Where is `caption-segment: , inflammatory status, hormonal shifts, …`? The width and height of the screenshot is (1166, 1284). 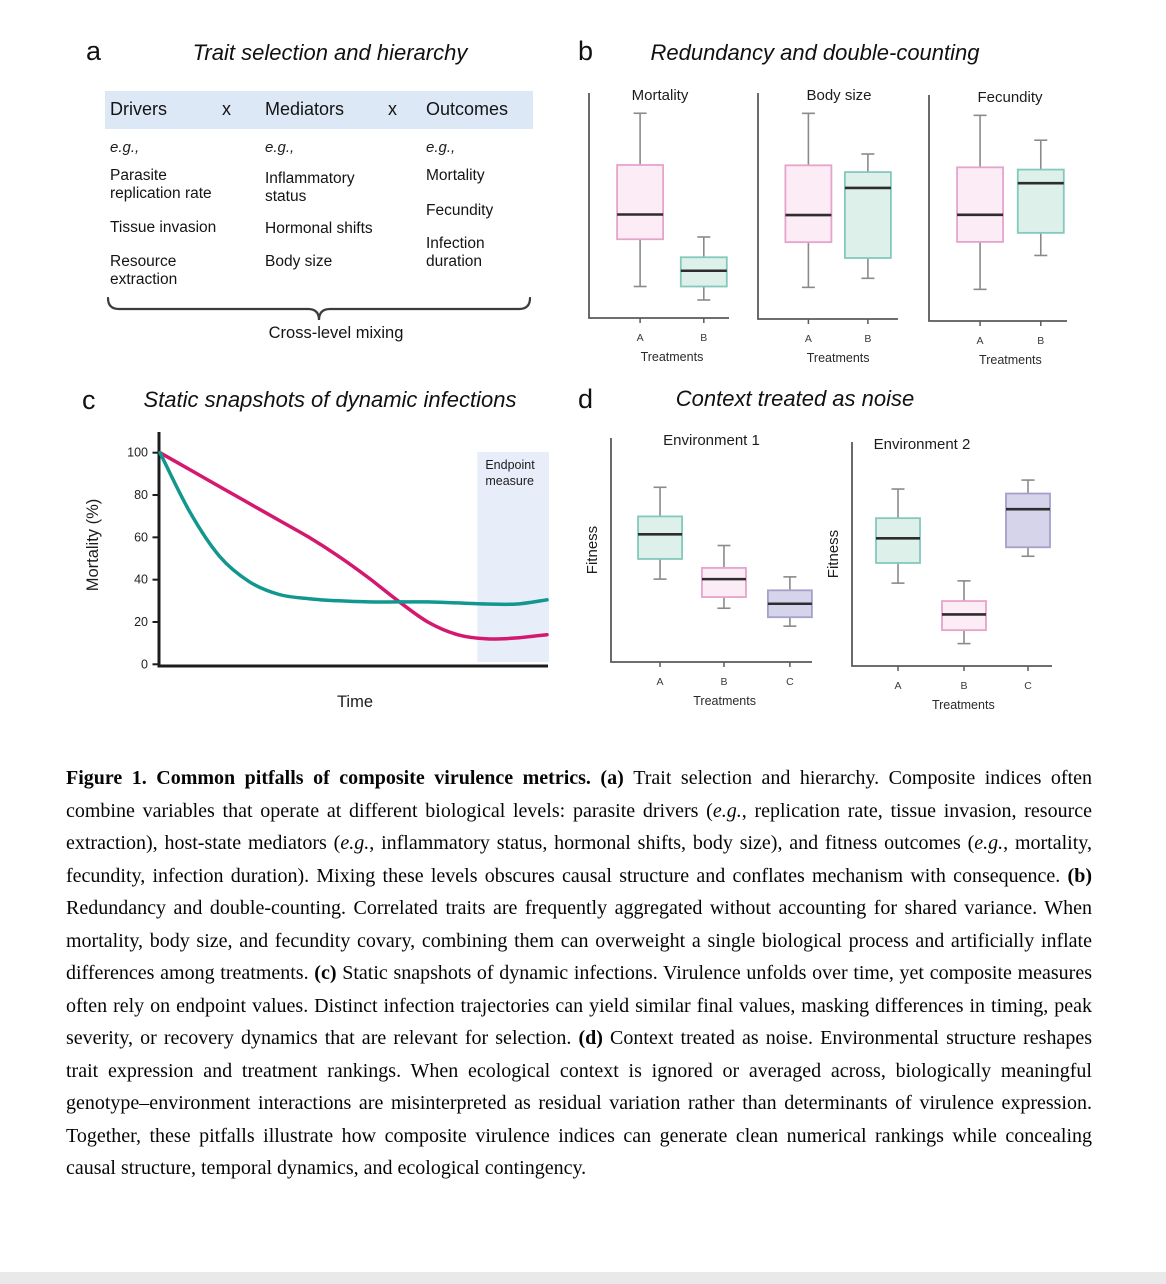 caption-segment: , inflammatory status, hormonal shifts, … is located at coordinates (672, 843).